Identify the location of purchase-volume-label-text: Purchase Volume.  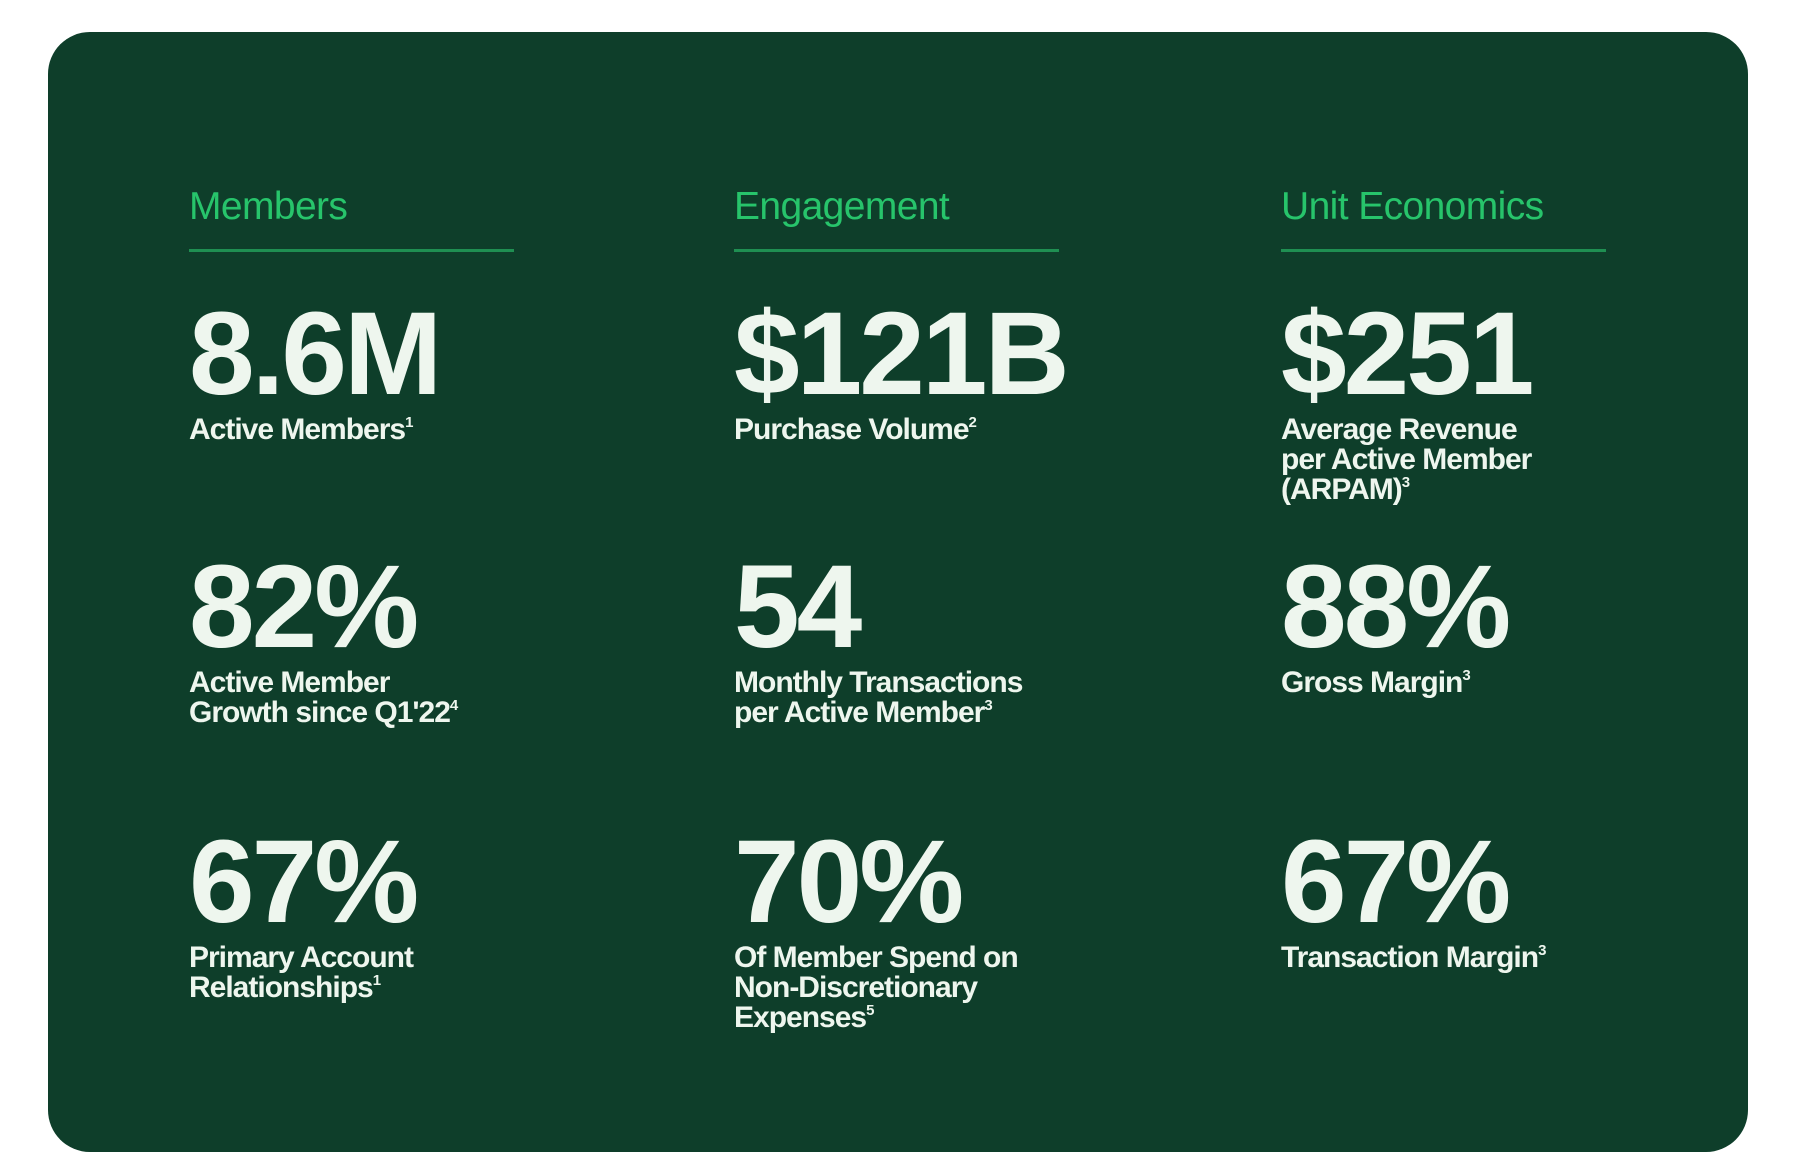
(852, 429).